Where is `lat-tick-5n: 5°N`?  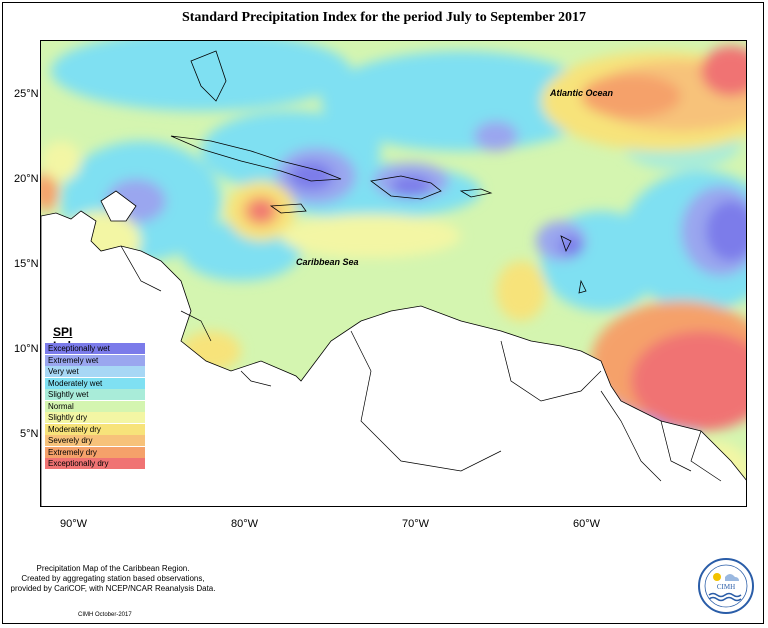
lat-tick-5n: 5°N is located at coordinates (29, 434).